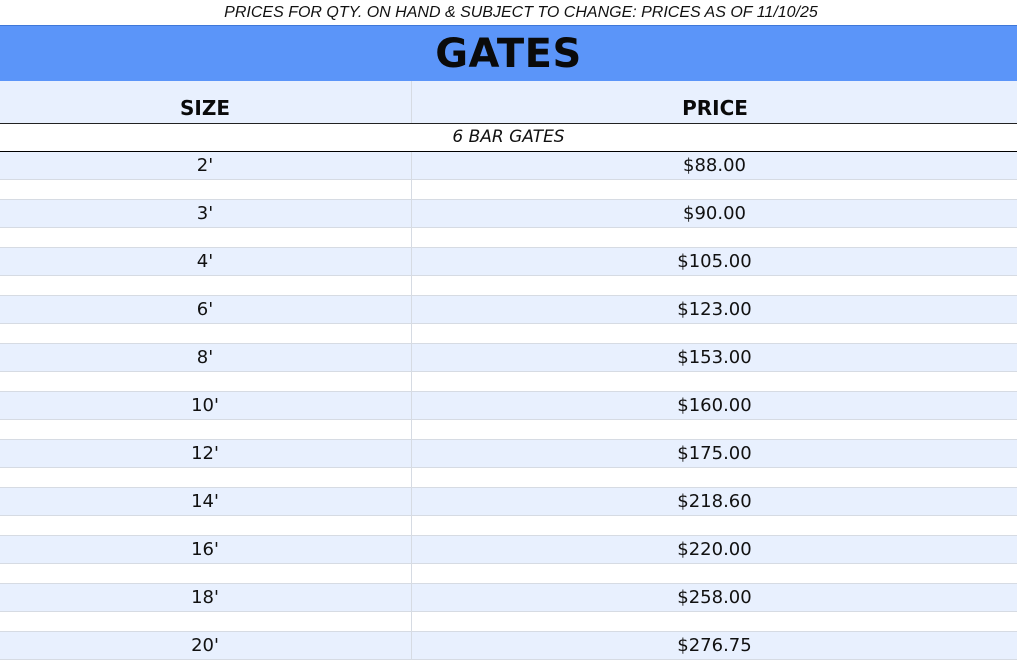  I want to click on table-row: 20' $276.75, so click(508, 646).